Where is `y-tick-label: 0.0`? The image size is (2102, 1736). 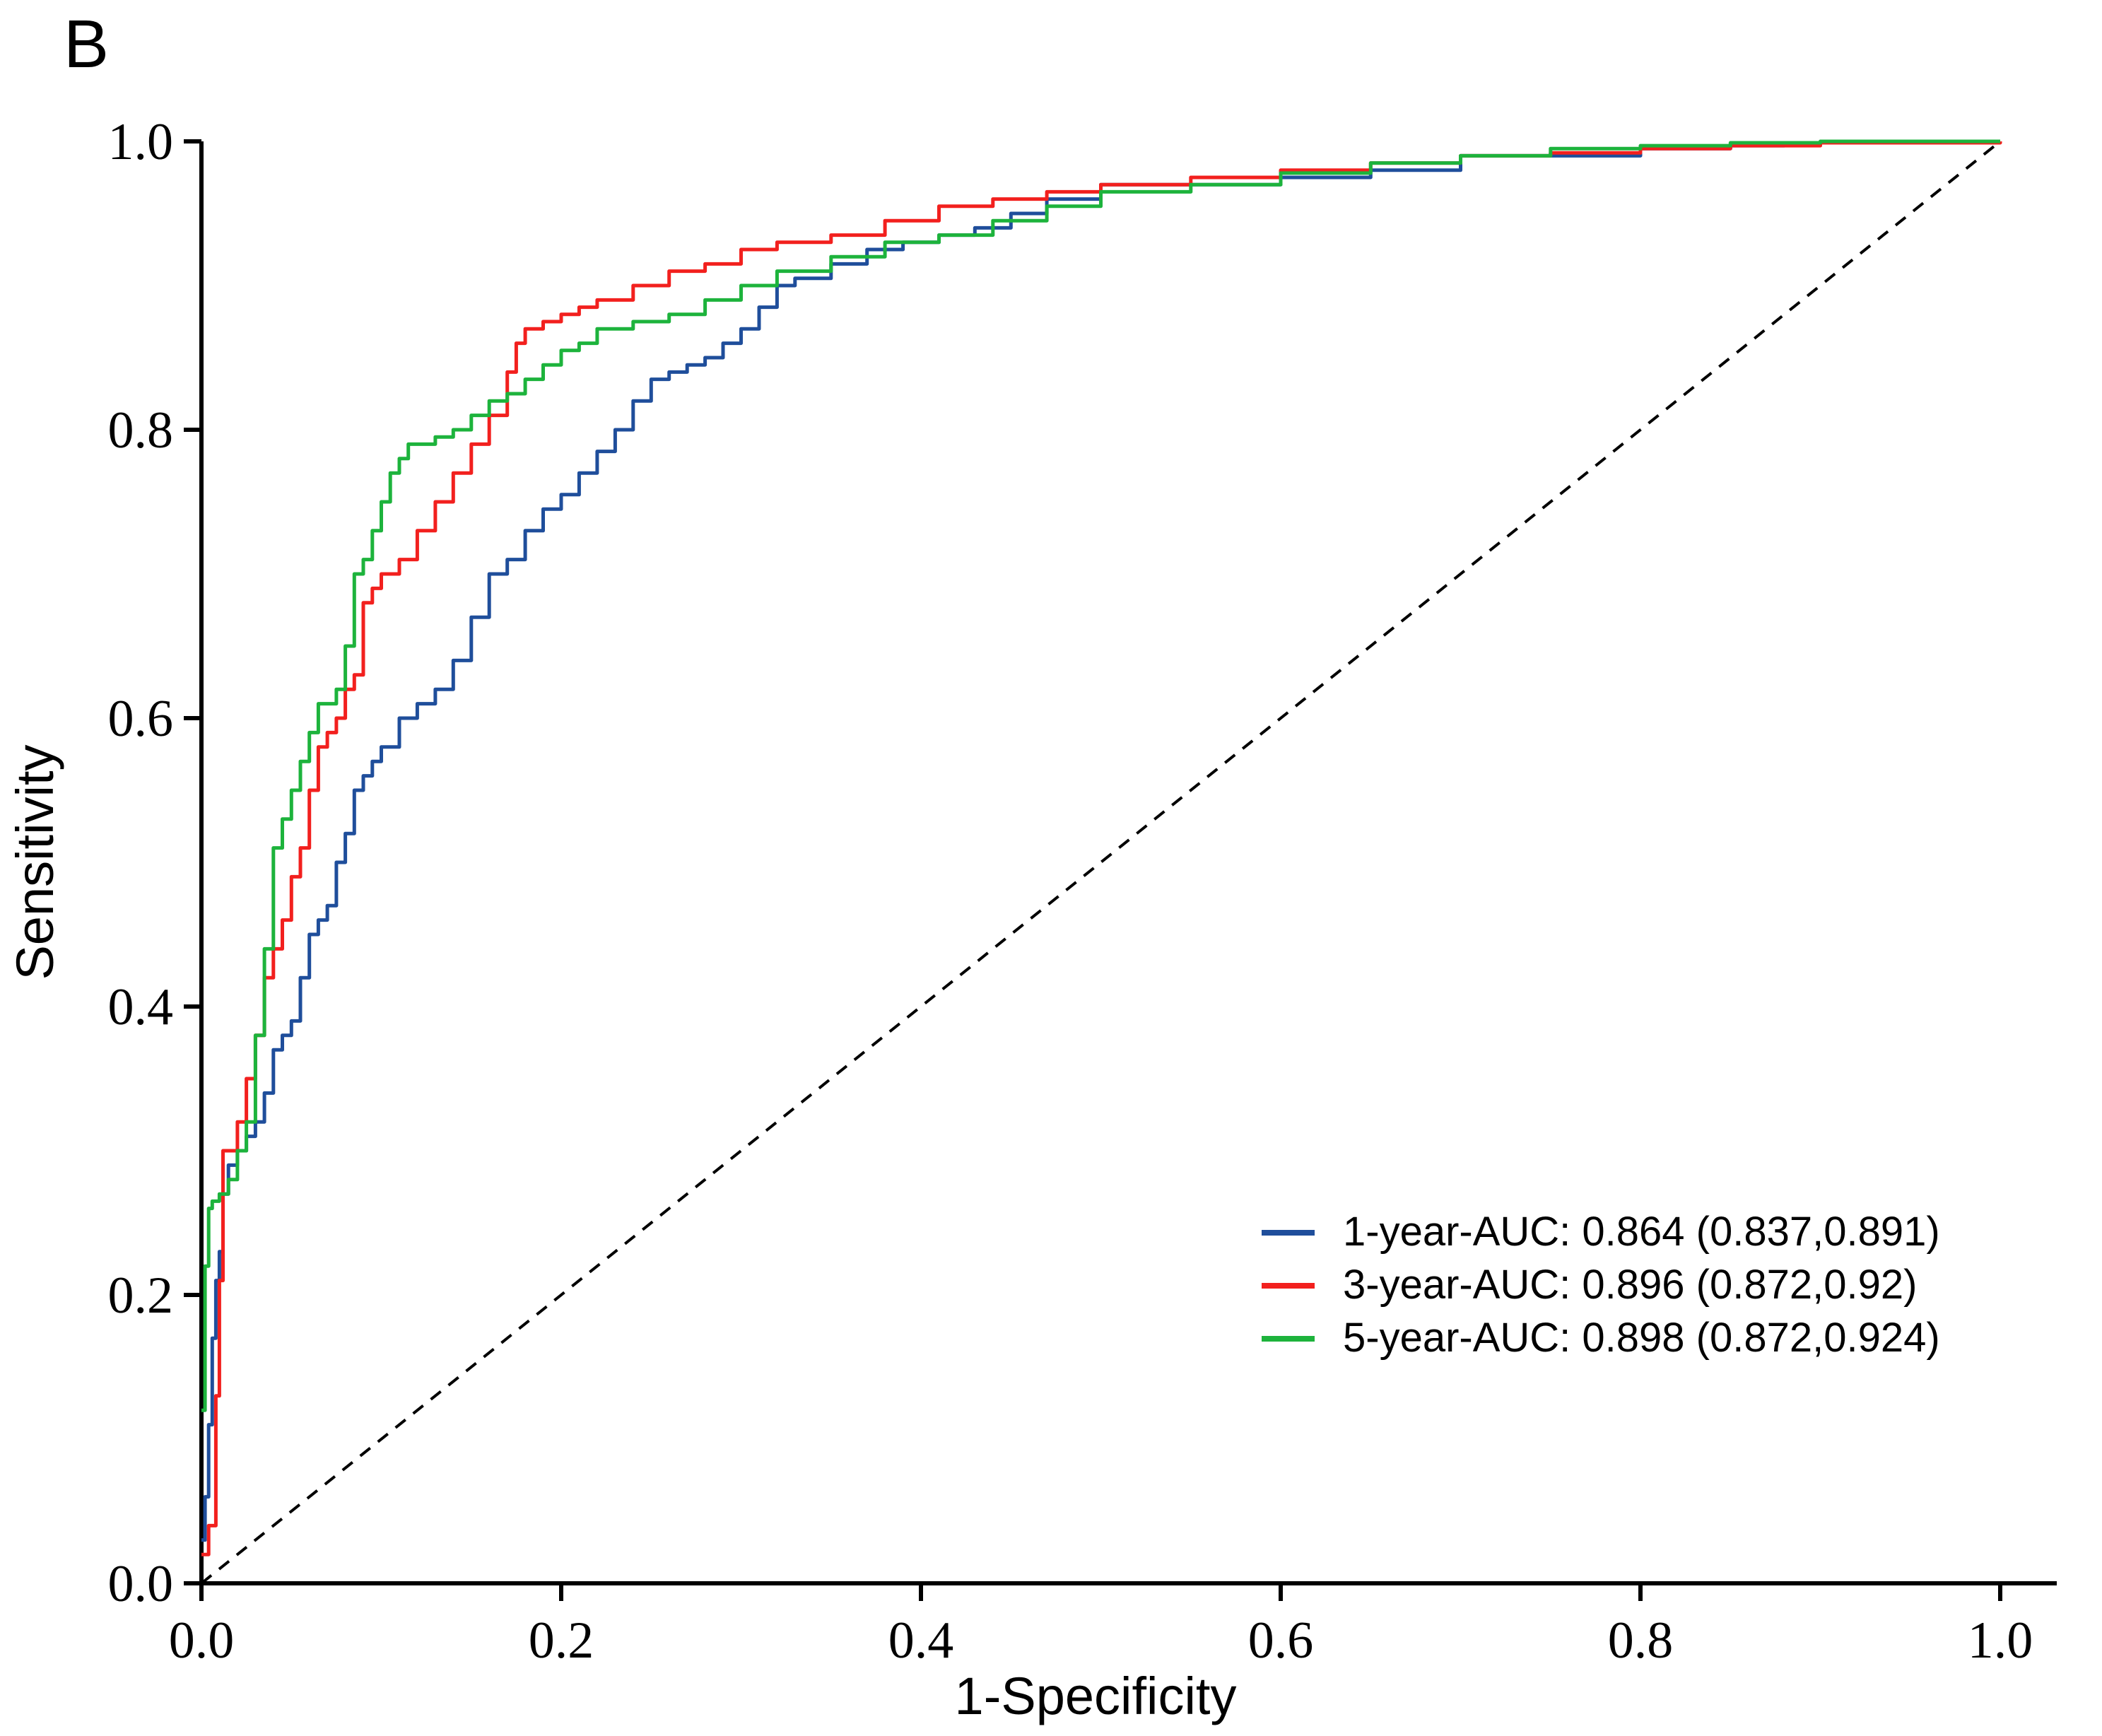 y-tick-label: 0.0 is located at coordinates (141, 1584).